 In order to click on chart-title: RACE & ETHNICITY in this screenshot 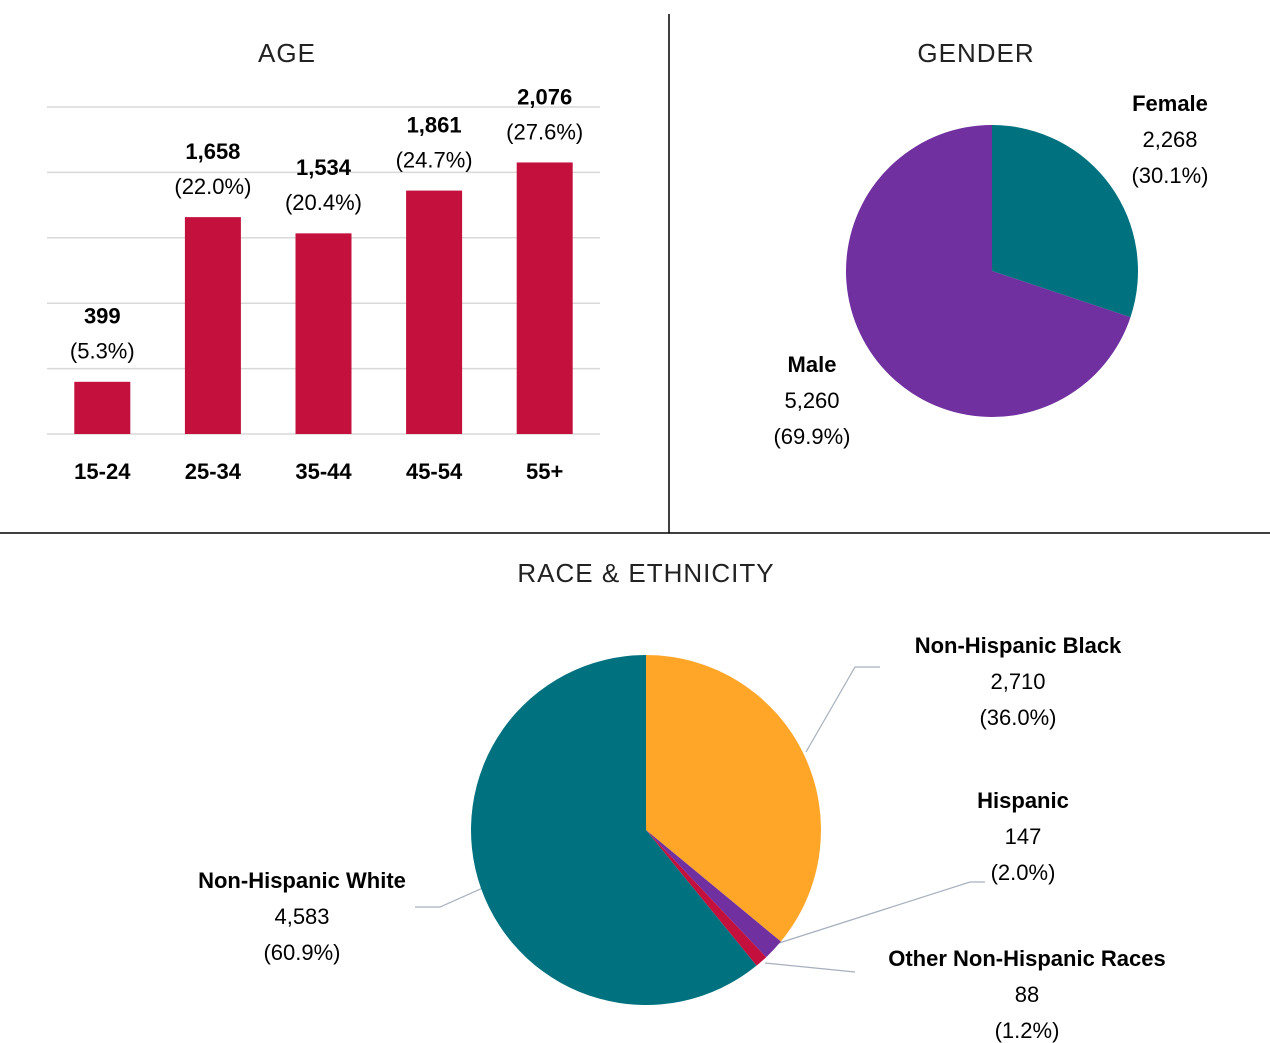, I will do `click(645, 573)`.